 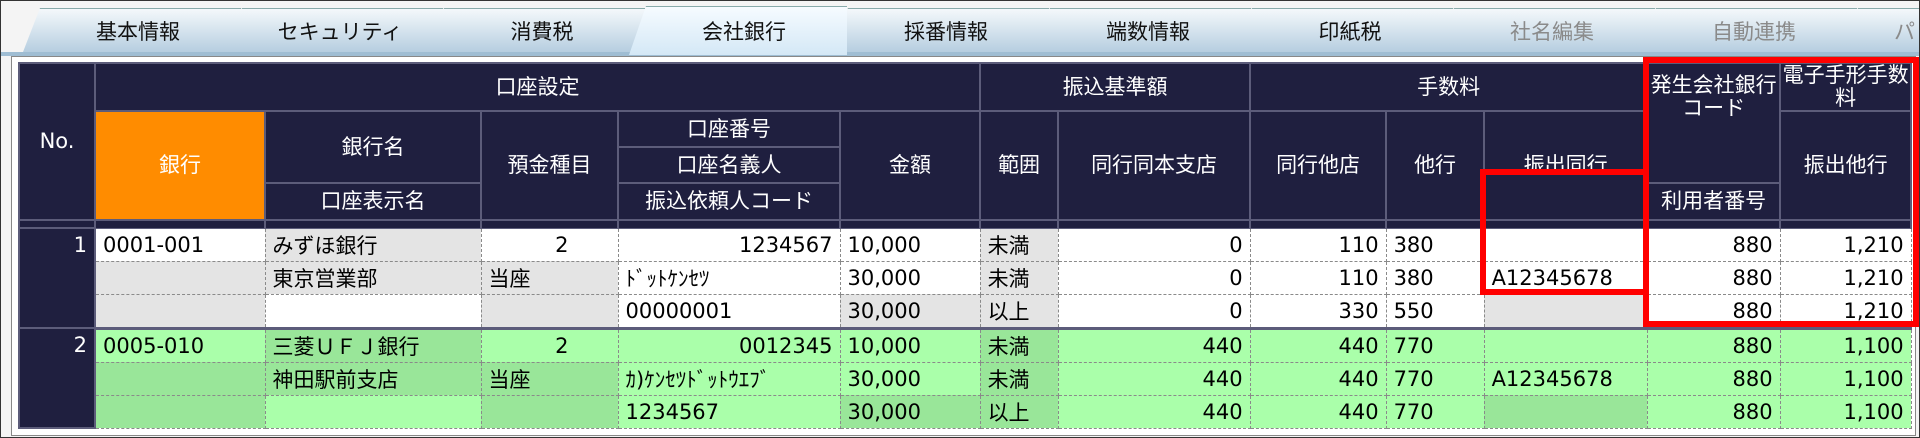 What do you see at coordinates (1748, 30) in the screenshot?
I see `tab-auto-link: 自動連携` at bounding box center [1748, 30].